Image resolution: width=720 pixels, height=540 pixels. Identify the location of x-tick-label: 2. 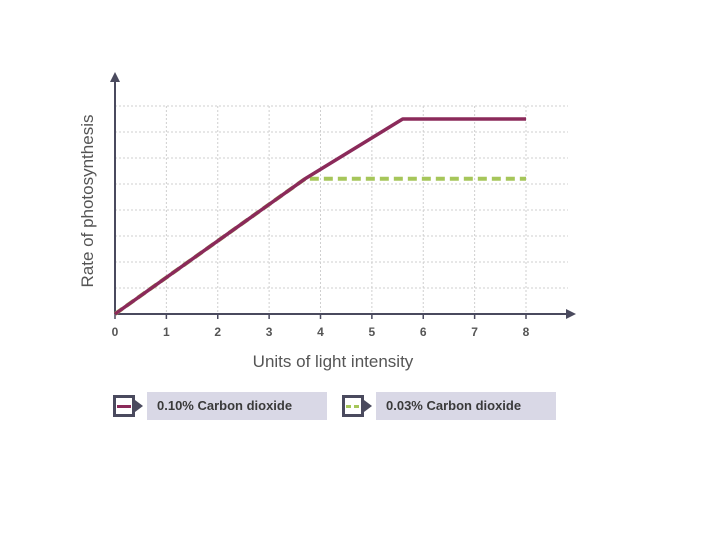
(217, 332).